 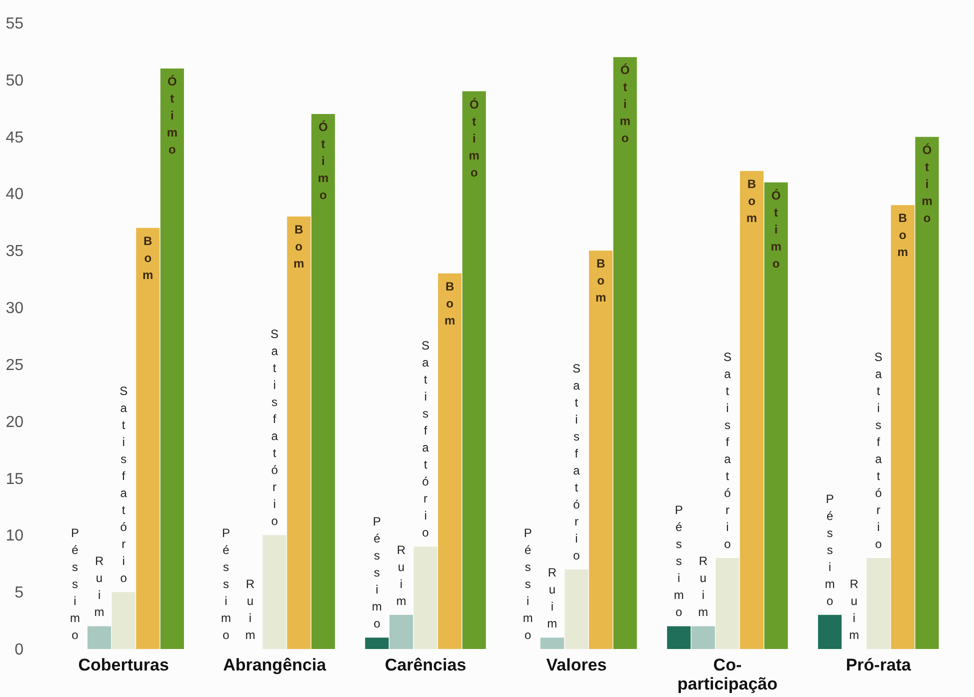 I want to click on series-label: Bom, so click(x=148, y=258).